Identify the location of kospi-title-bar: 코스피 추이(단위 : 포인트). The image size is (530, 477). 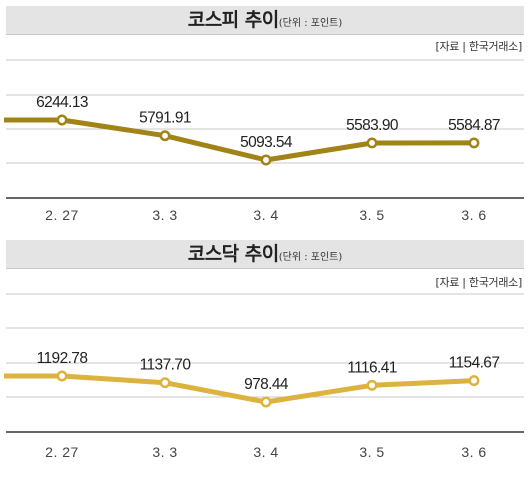
(265, 20).